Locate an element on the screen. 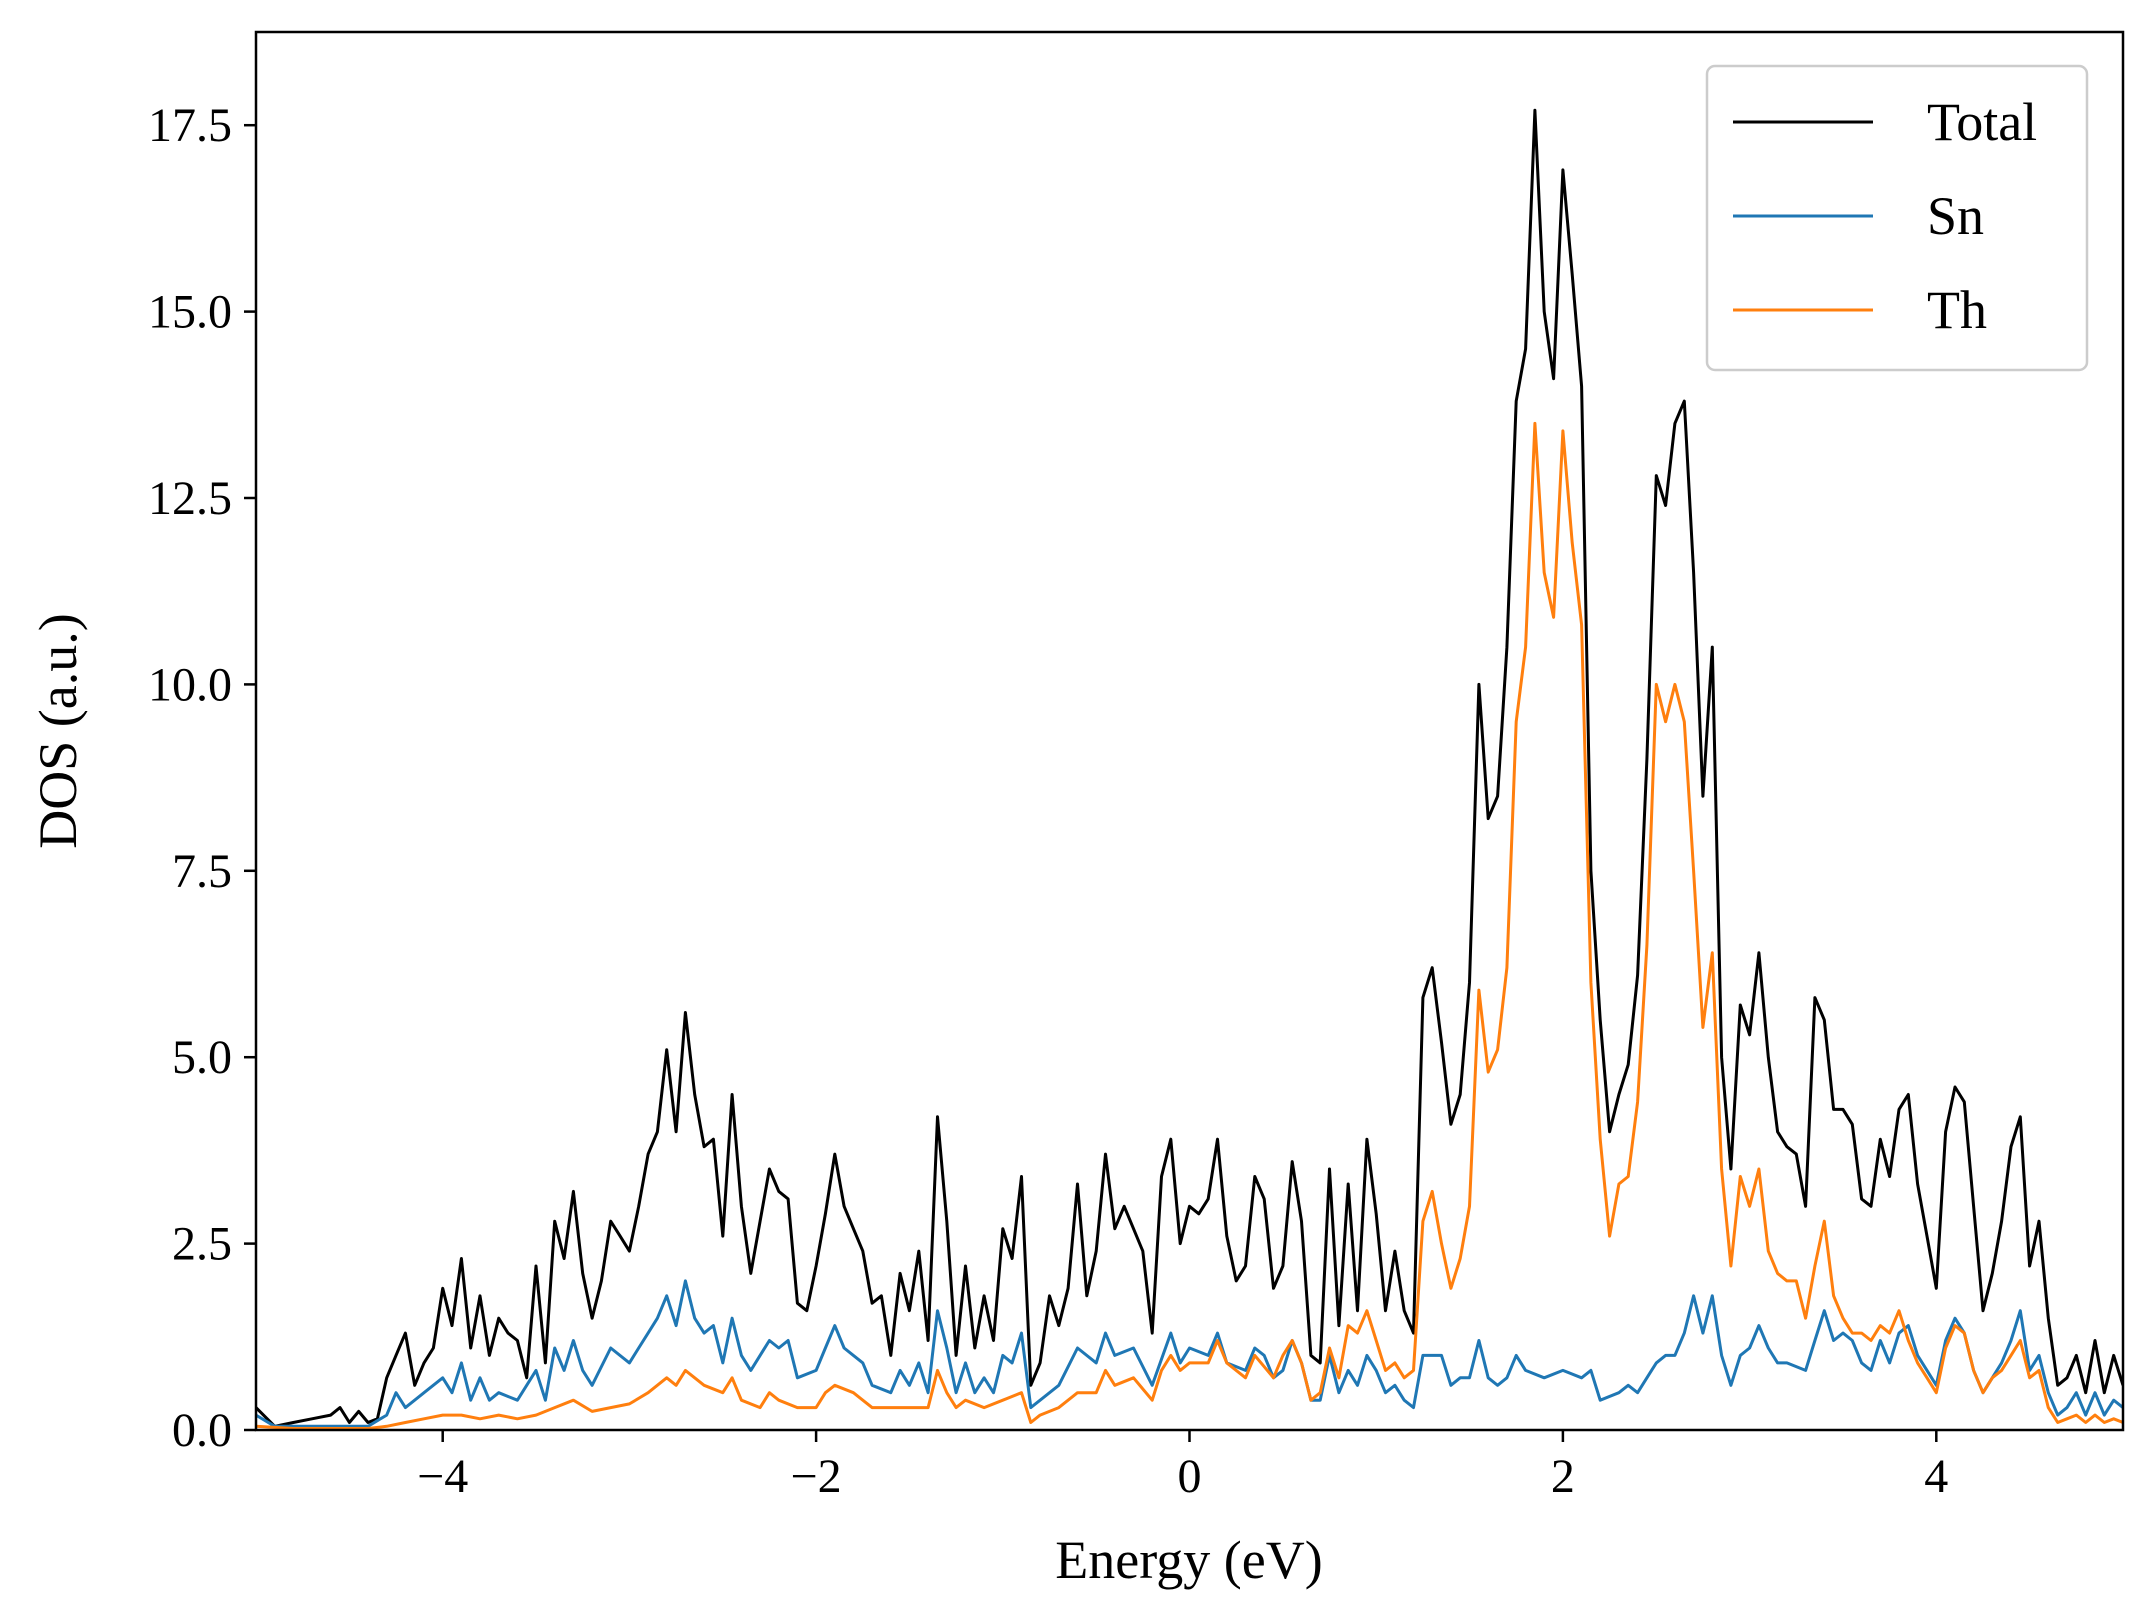 This screenshot has height=1617, width=2147. x-axis: −4 −2 0 2 4 is located at coordinates (1182, 1466).